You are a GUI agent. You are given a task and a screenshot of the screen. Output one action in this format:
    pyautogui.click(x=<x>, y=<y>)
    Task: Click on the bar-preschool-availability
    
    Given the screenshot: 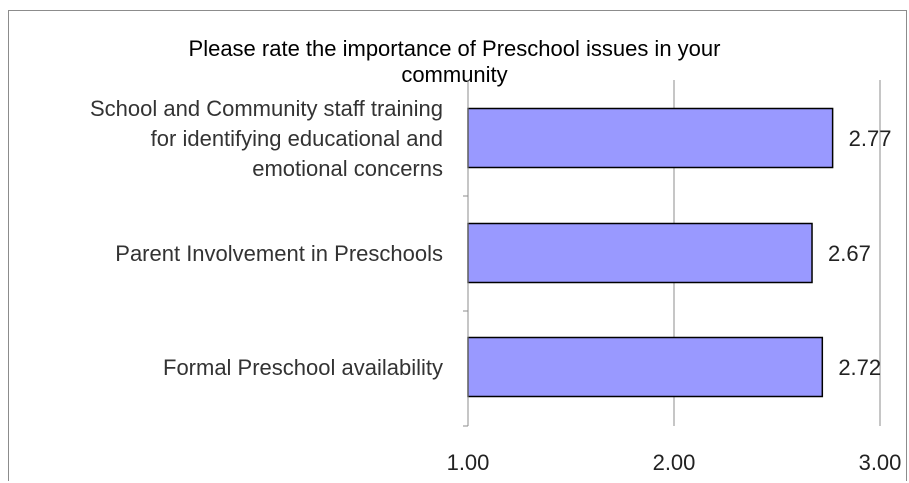 What is the action you would take?
    pyautogui.click(x=645, y=367)
    